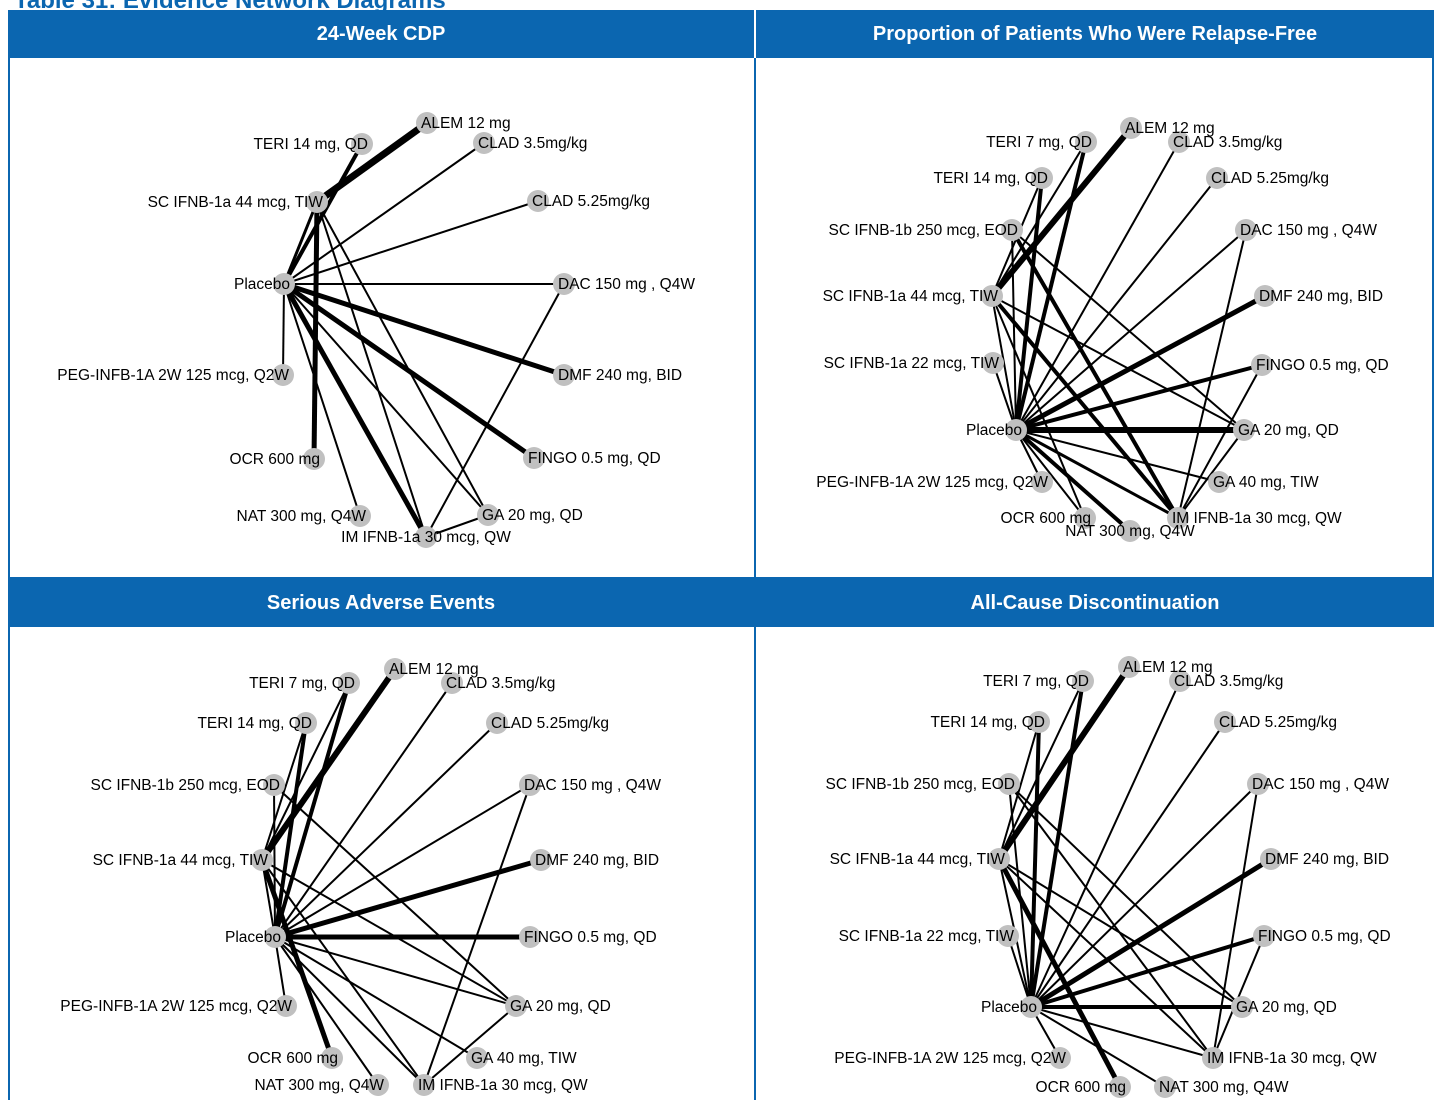 This screenshot has height=1100, width=1441. I want to click on network-node-placebo, so click(284, 284).